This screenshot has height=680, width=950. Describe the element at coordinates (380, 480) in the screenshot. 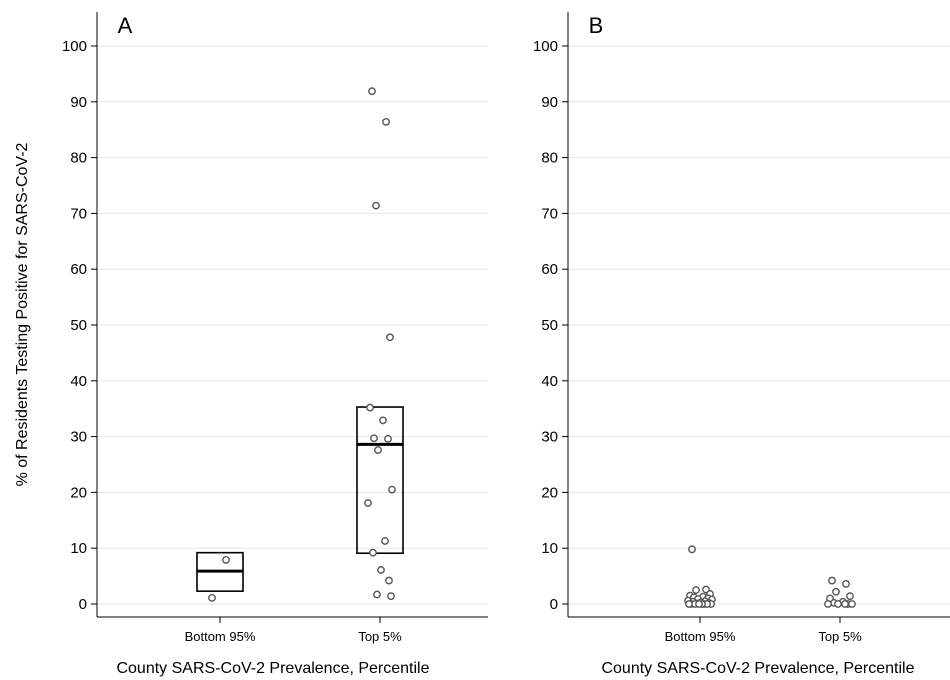

I see `box` at that location.